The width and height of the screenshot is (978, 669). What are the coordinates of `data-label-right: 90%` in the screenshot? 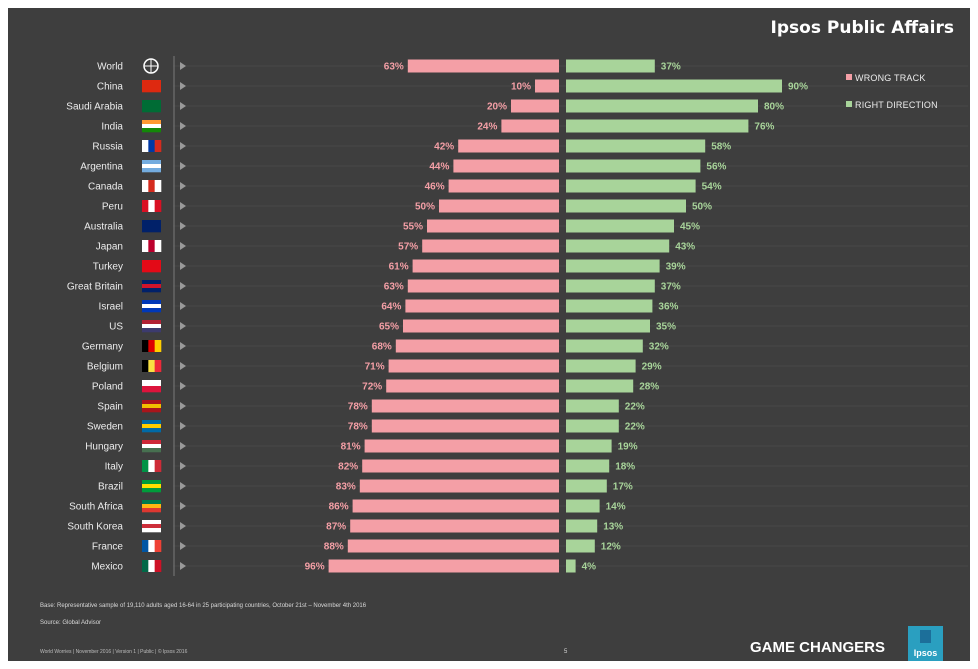 It's located at (798, 87).